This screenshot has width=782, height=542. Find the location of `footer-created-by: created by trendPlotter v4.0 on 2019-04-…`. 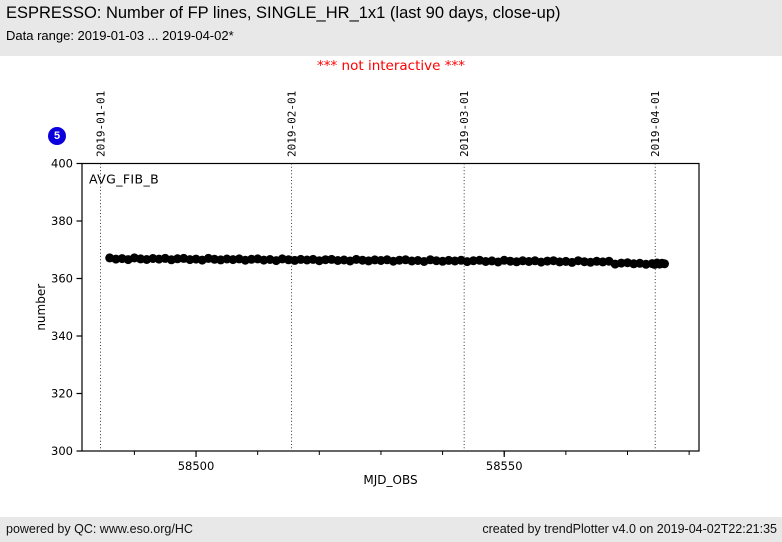

footer-created-by: created by trendPlotter v4.0 on 2019-04-… is located at coordinates (629, 529).